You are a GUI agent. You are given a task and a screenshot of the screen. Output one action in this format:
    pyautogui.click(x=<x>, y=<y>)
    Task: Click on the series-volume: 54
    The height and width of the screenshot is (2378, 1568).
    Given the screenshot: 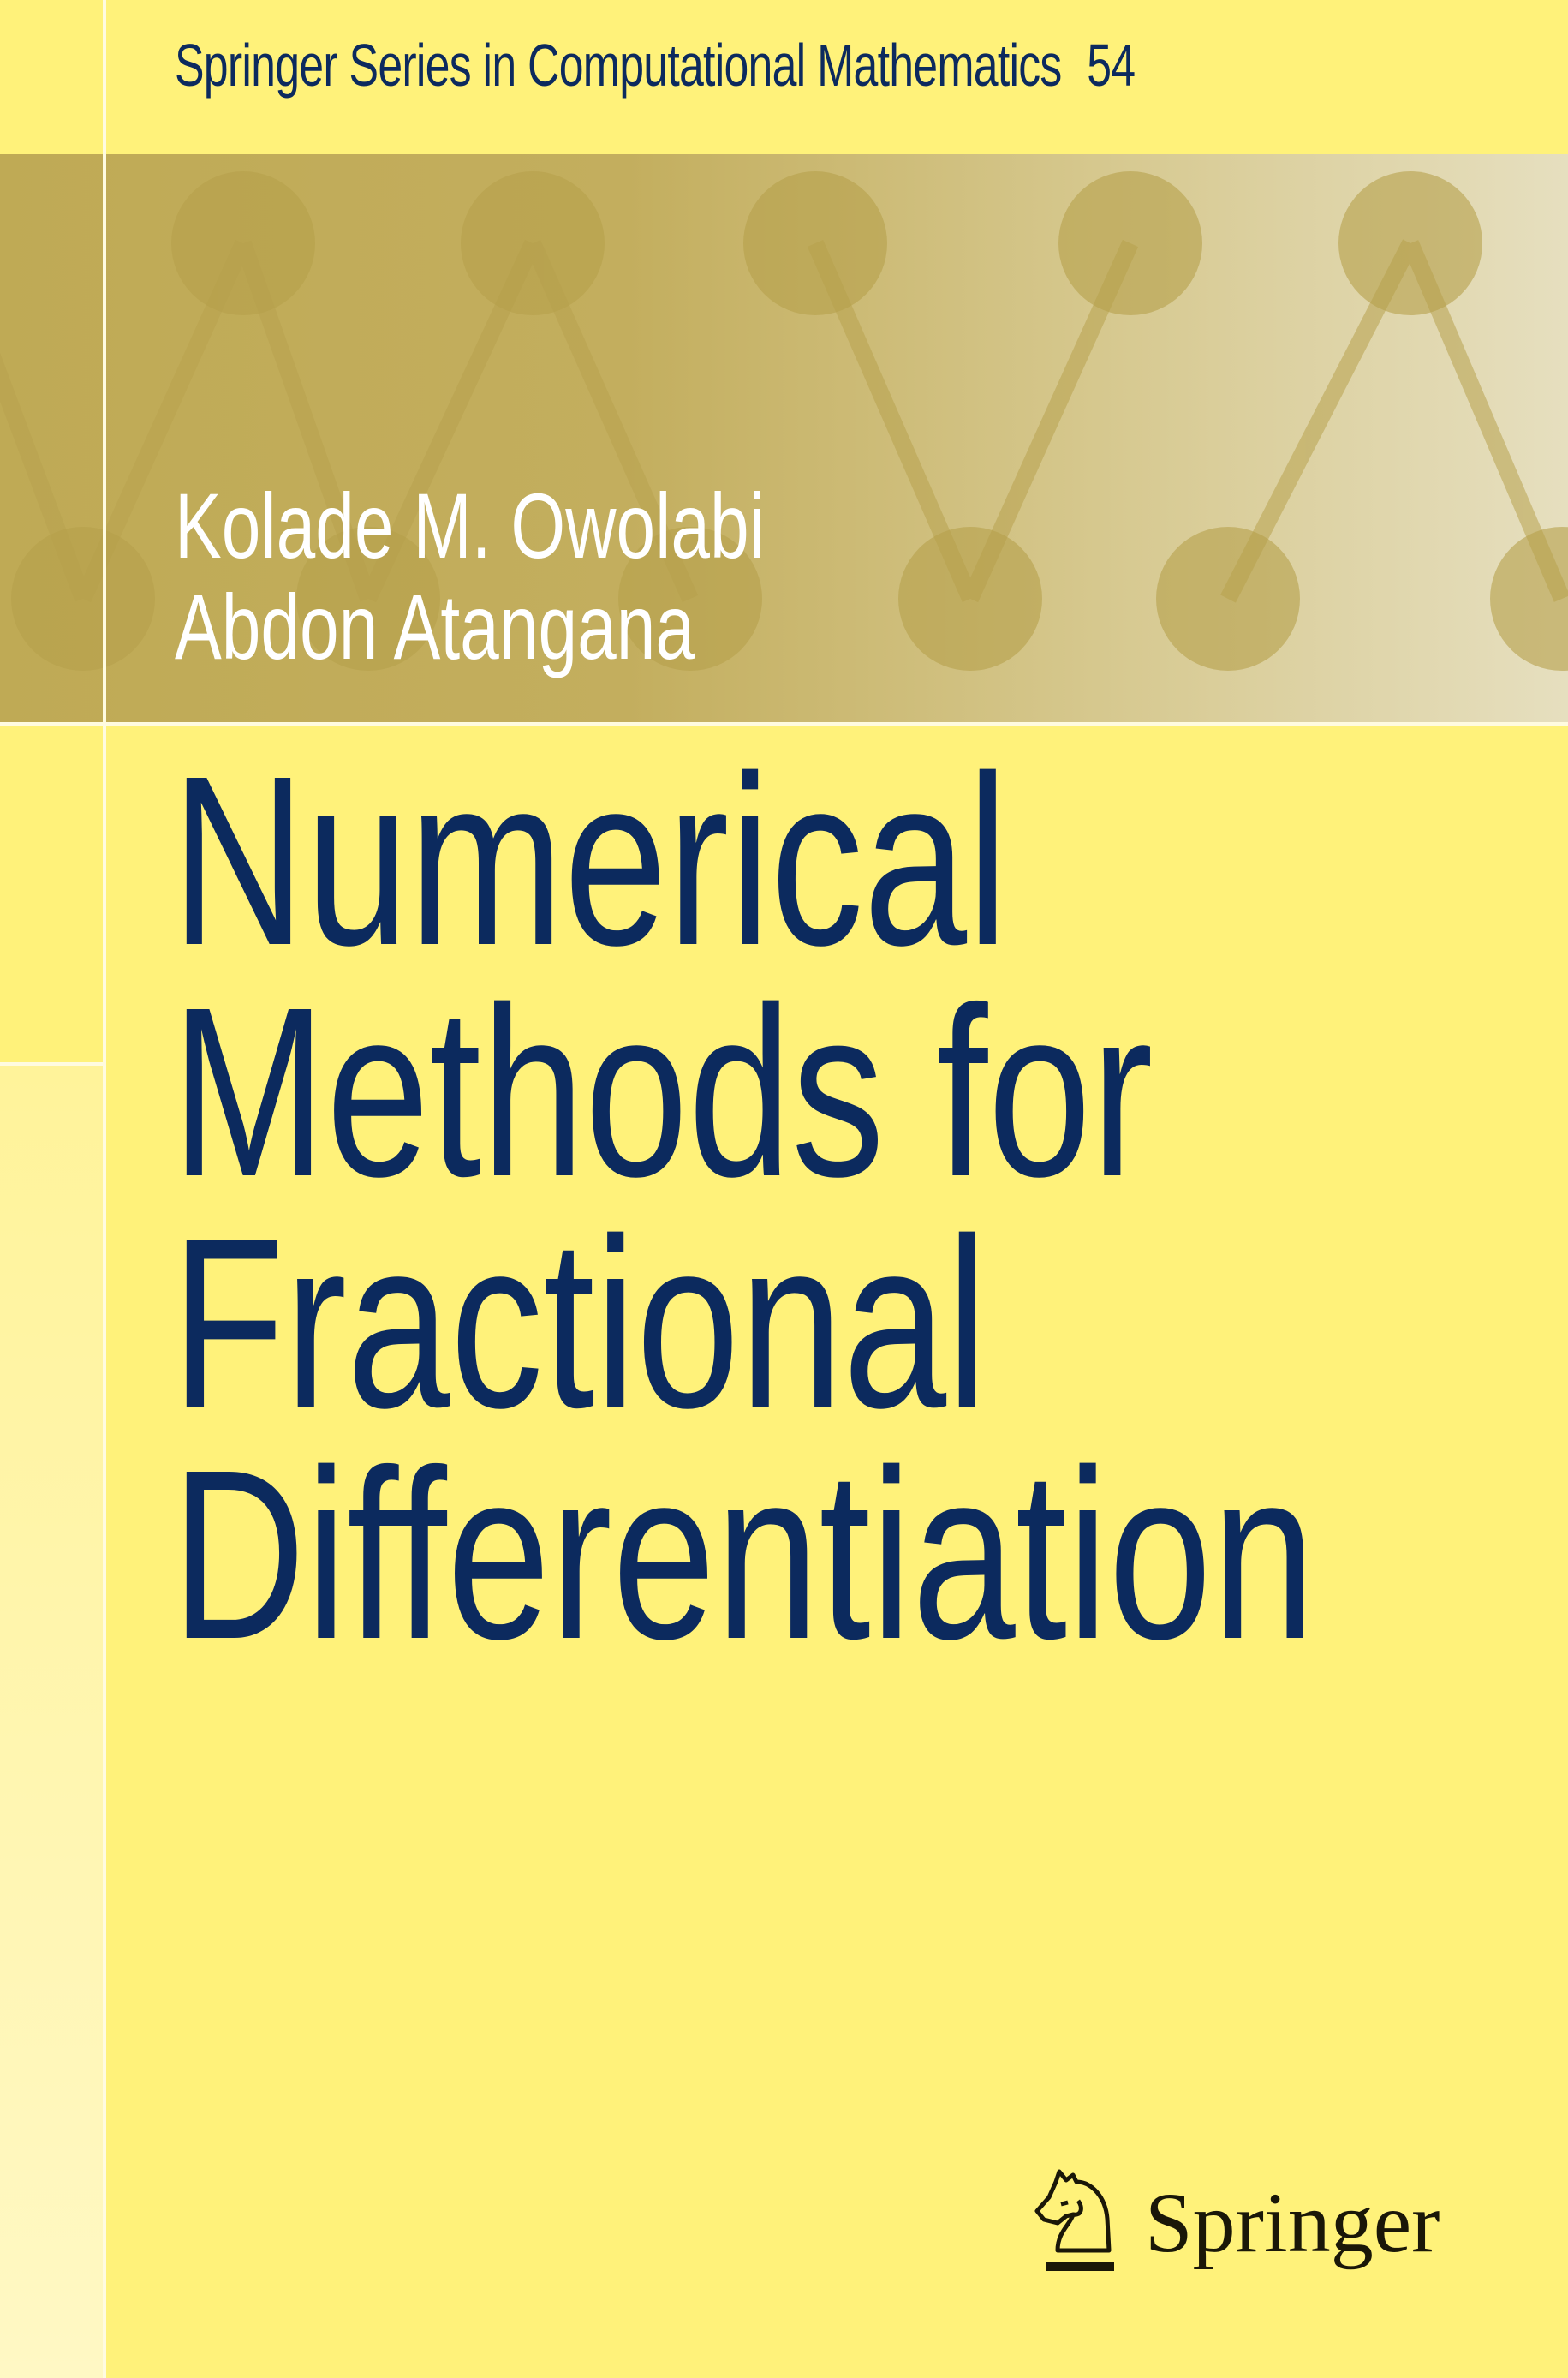 What is the action you would take?
    pyautogui.click(x=1111, y=65)
    